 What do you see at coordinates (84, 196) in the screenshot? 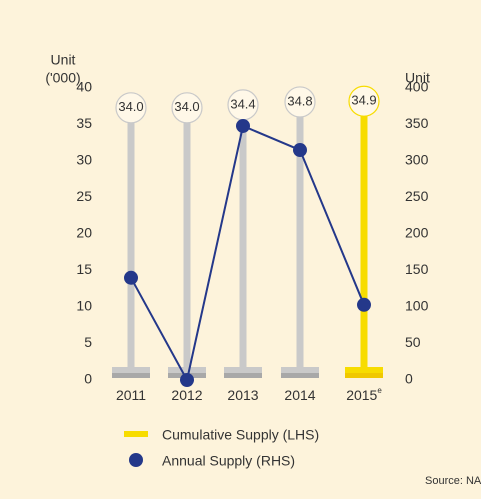
I see `y-tick-label: 25` at bounding box center [84, 196].